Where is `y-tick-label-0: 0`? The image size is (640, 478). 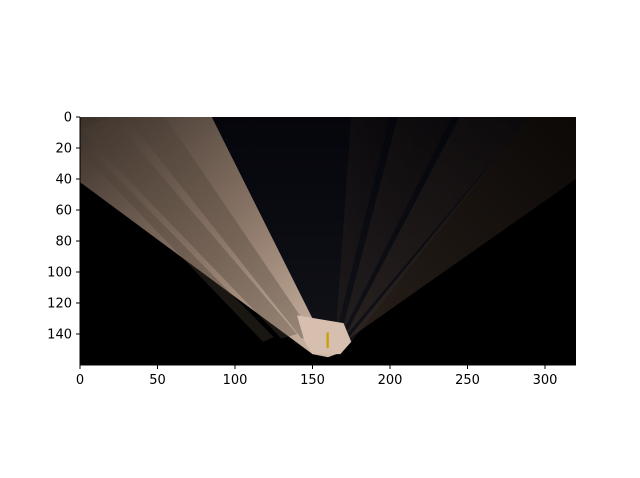
y-tick-label-0: 0 is located at coordinates (68, 118).